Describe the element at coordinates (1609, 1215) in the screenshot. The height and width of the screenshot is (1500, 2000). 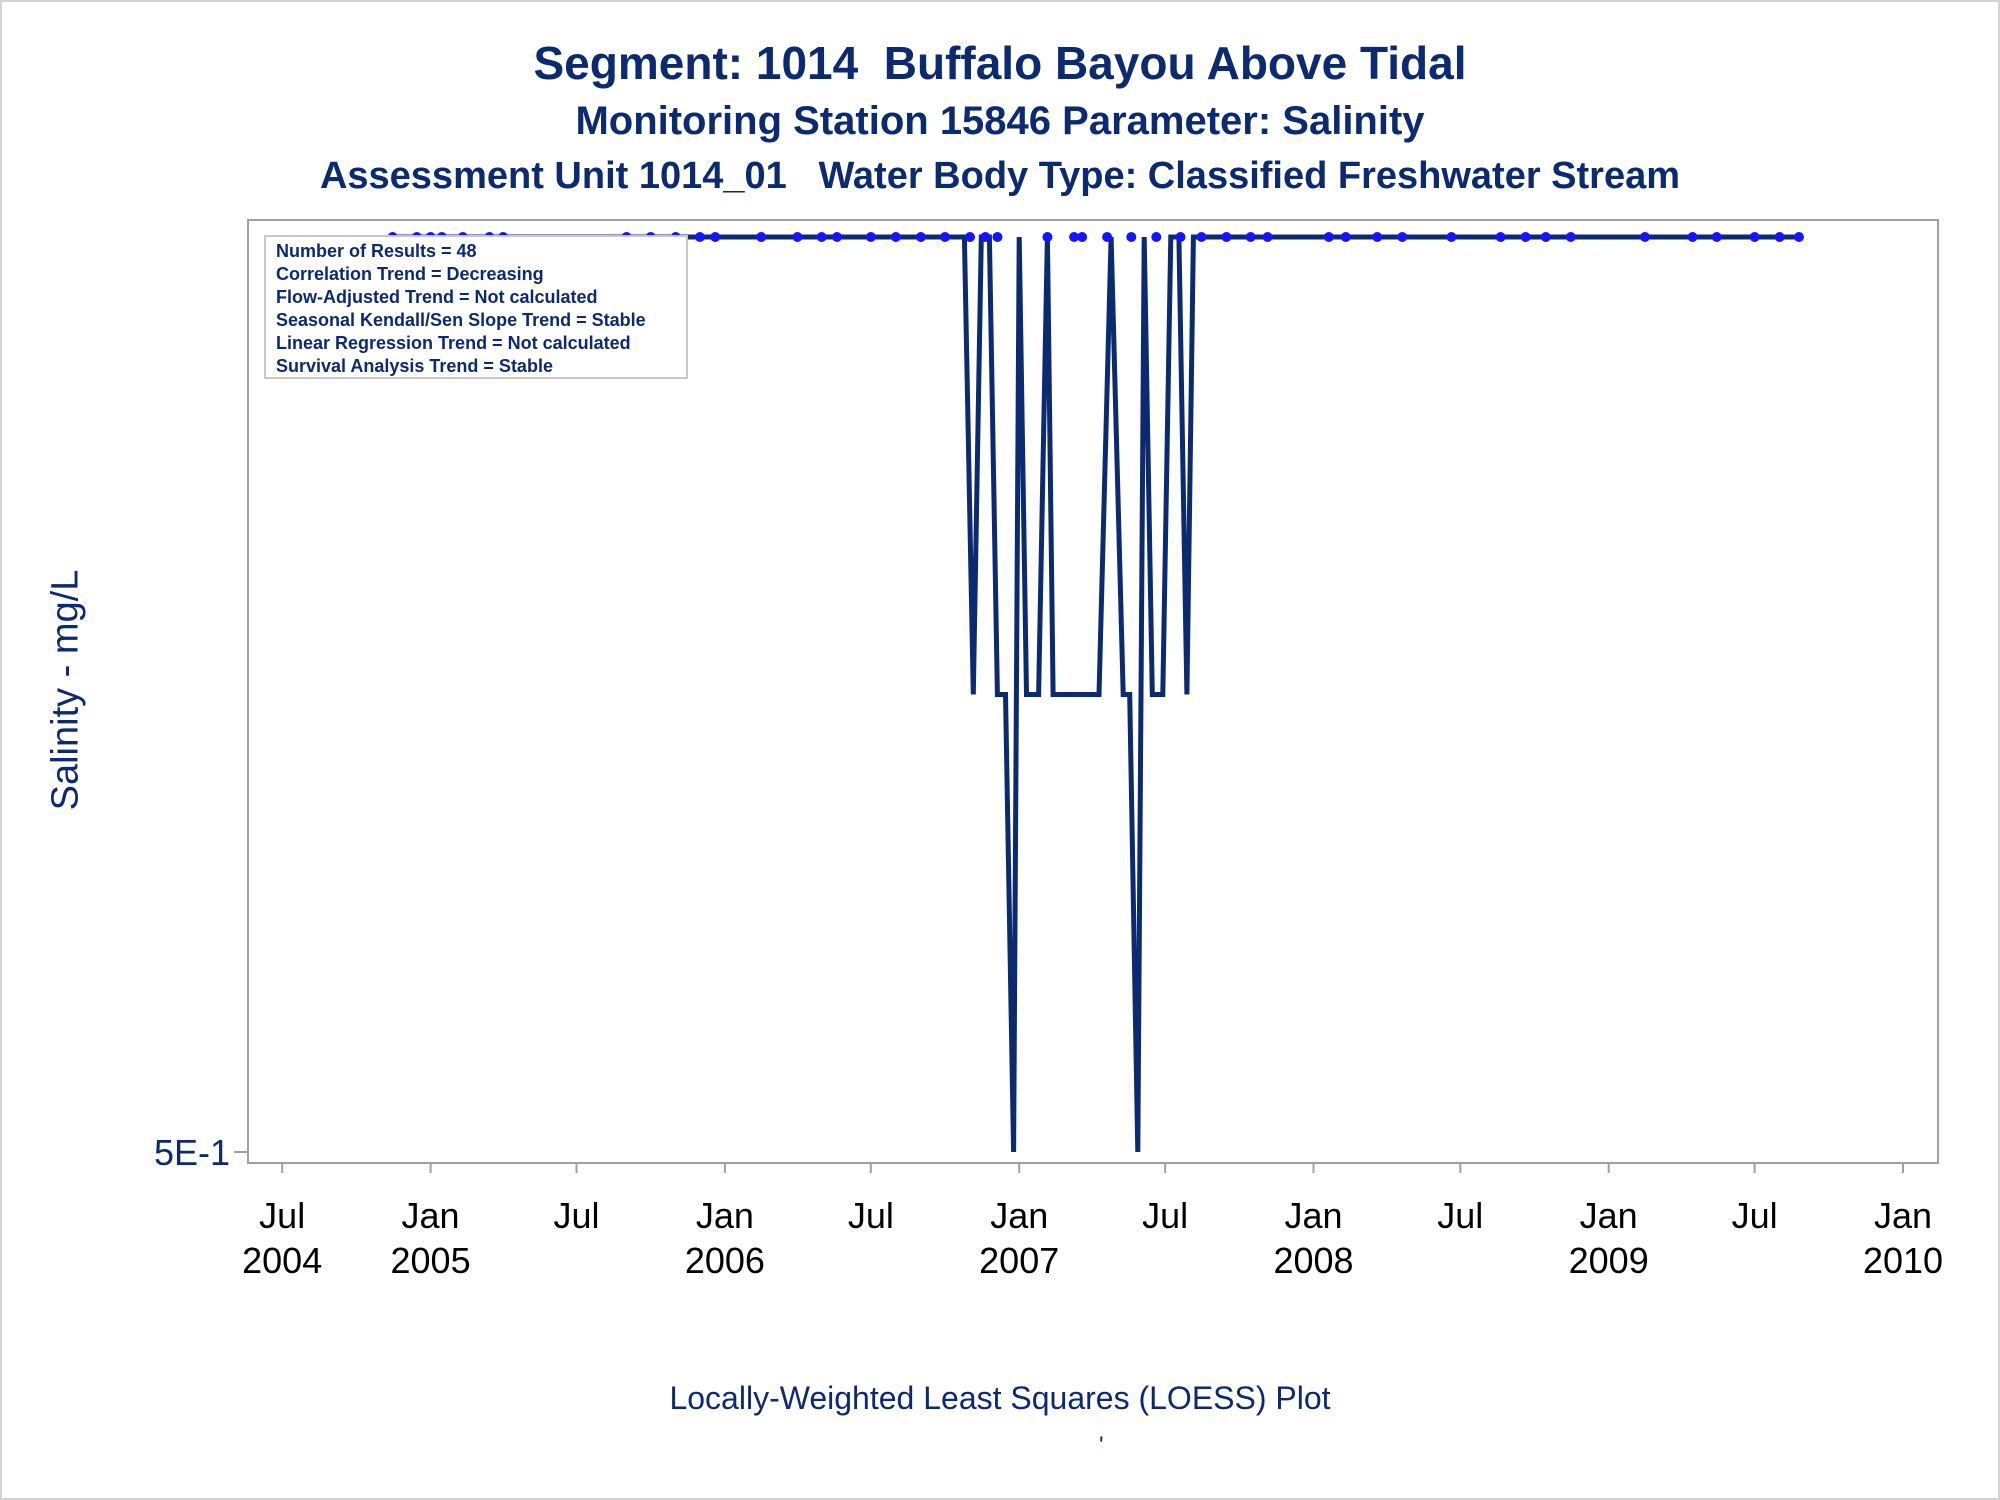
I see `x-tick-label-month-9: Jan` at that location.